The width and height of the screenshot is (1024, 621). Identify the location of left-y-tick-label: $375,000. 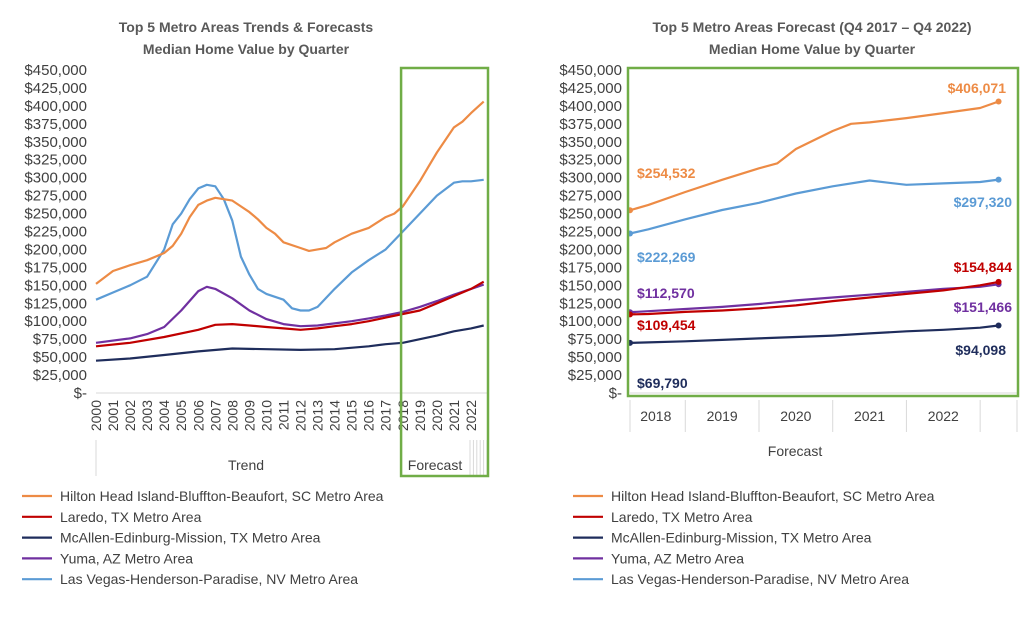
(55, 124).